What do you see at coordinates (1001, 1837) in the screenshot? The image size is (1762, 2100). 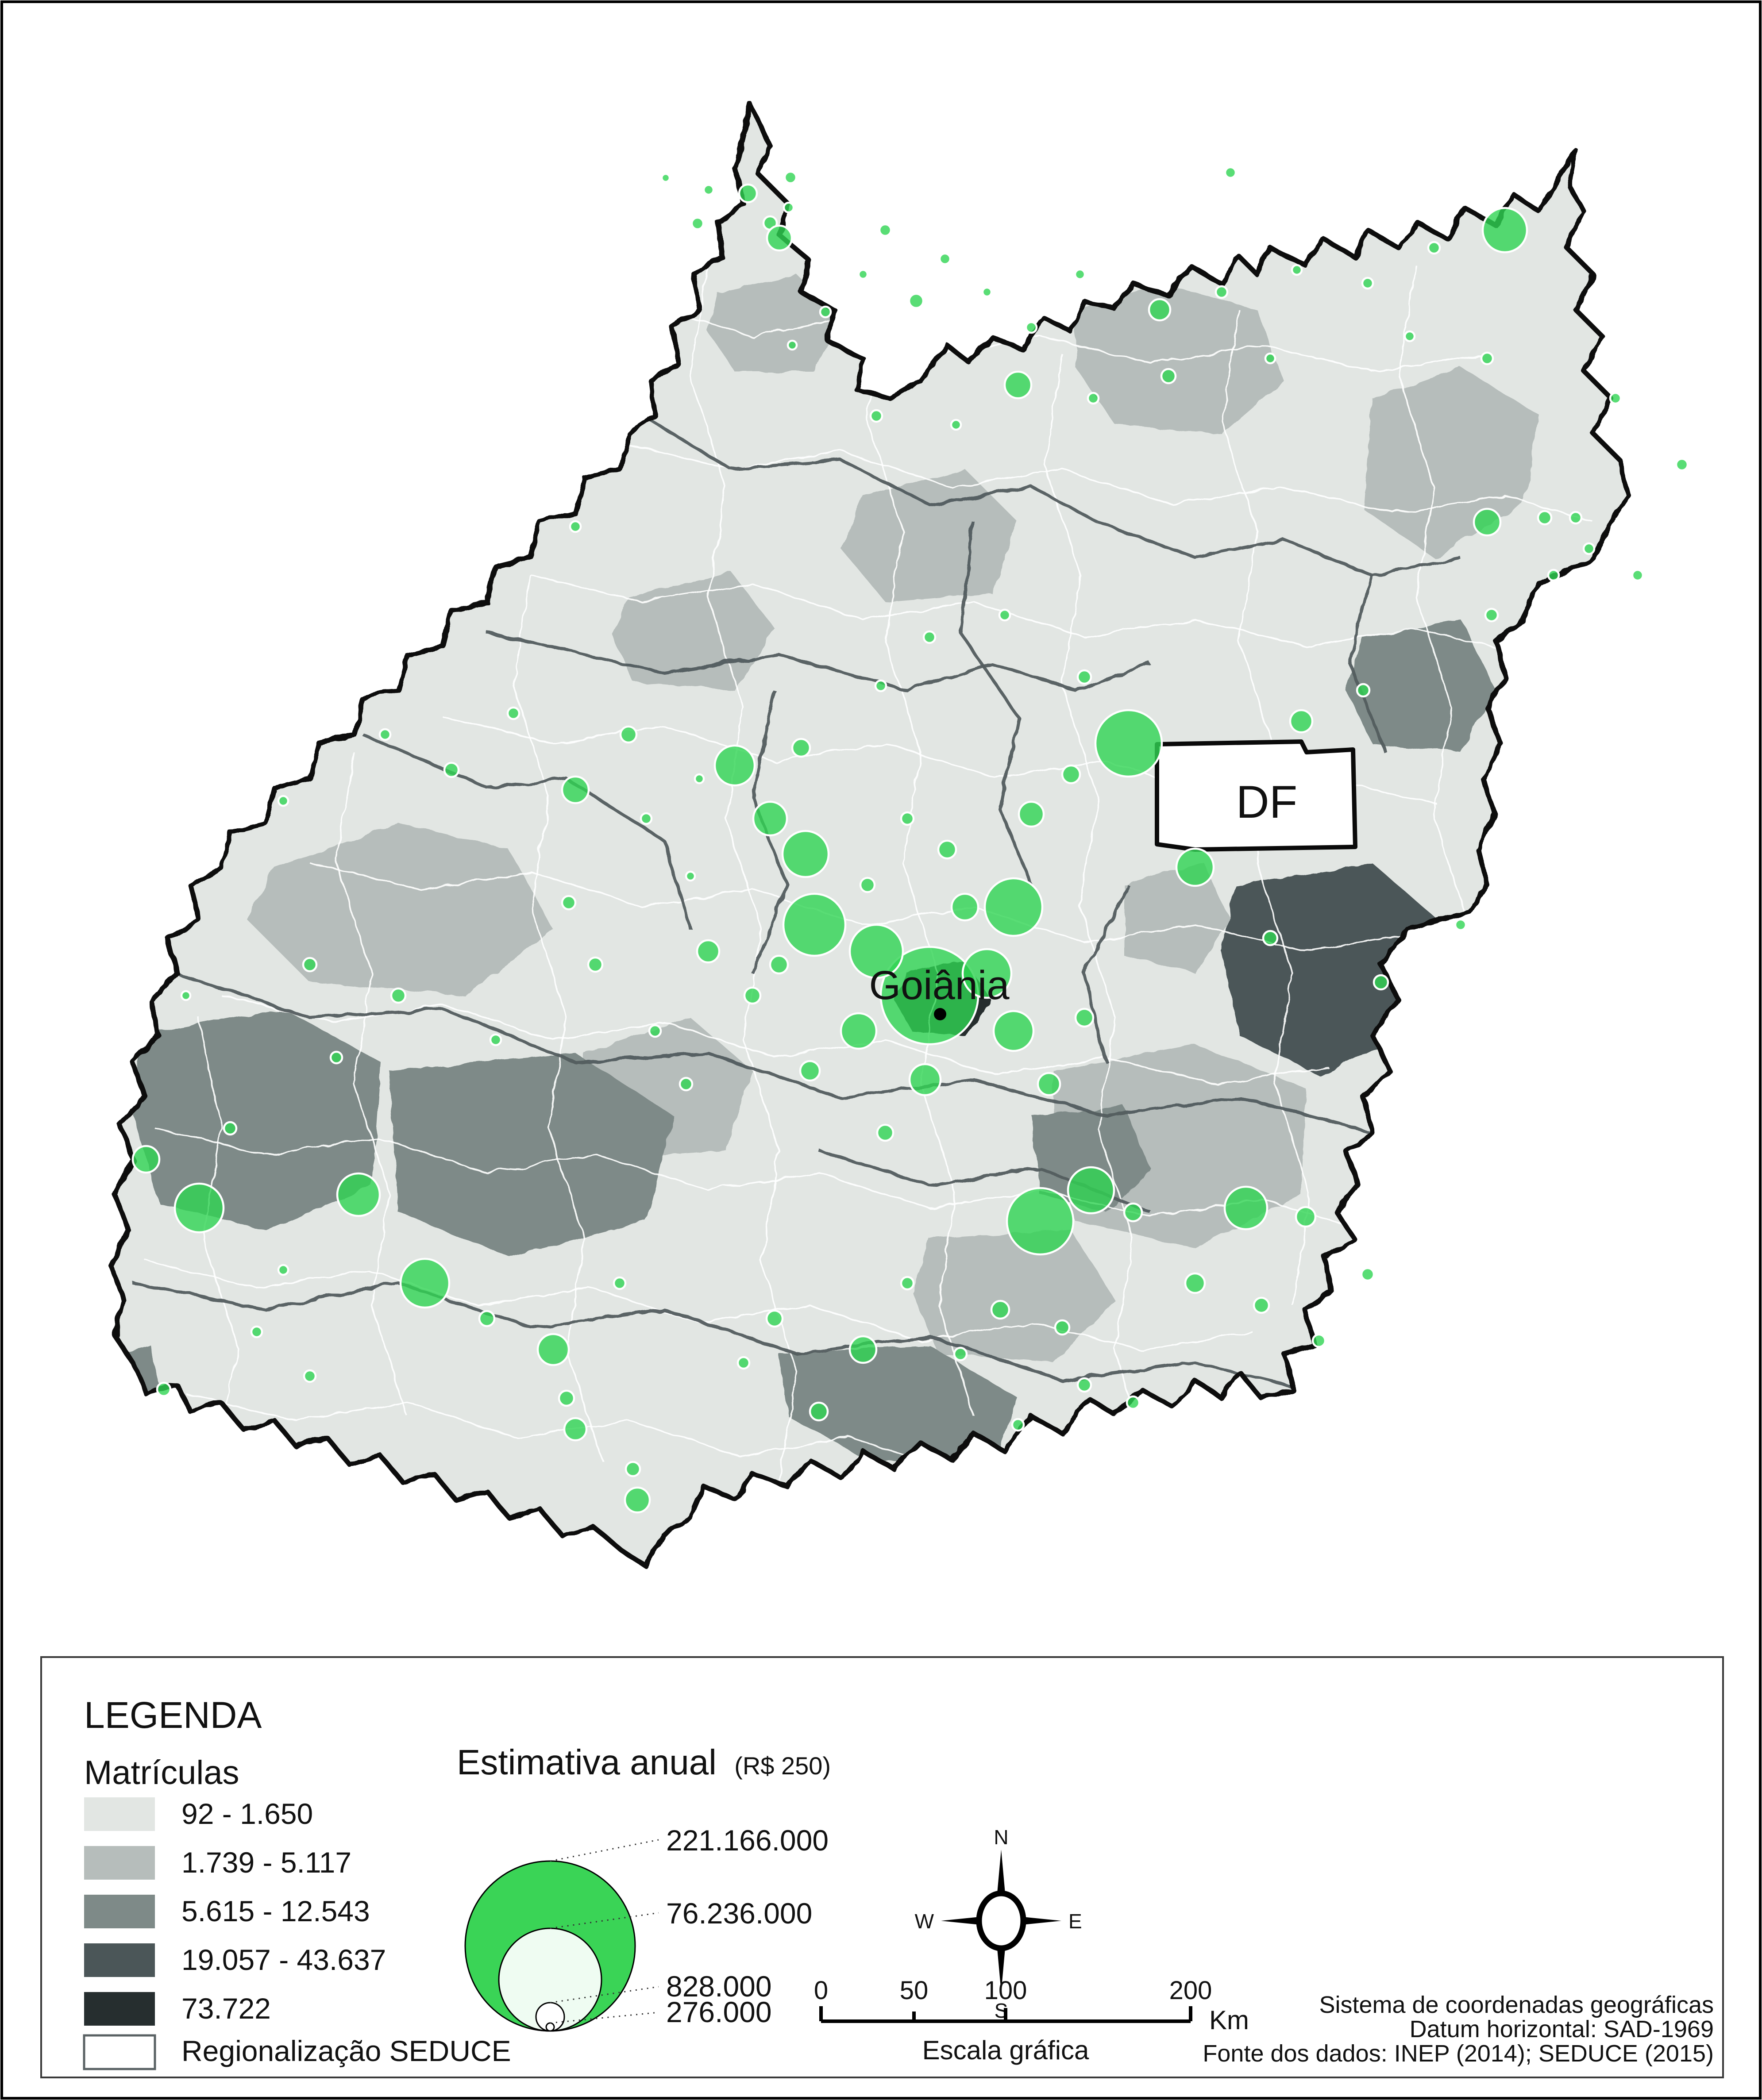 I see `compass-n: N` at bounding box center [1001, 1837].